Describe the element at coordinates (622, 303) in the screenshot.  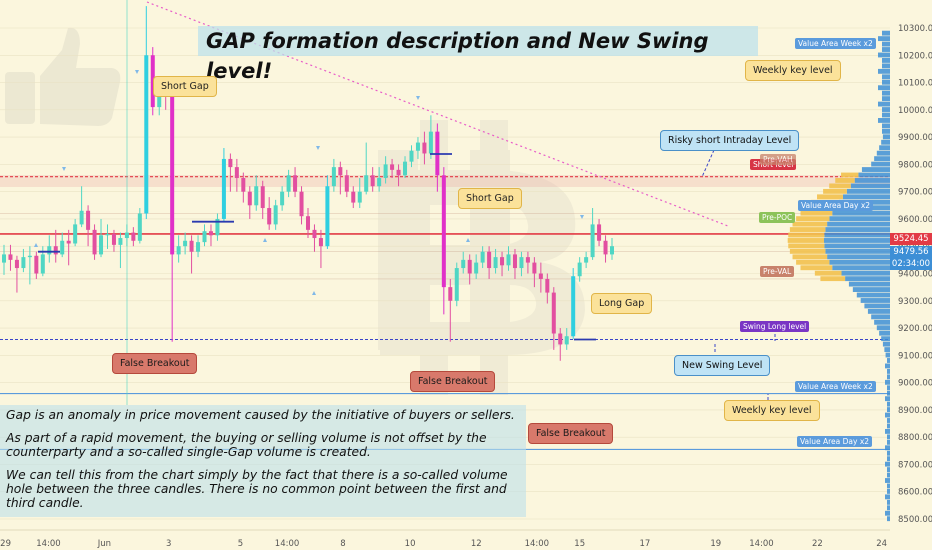
I see `long-gap-callout: Long Gap` at that location.